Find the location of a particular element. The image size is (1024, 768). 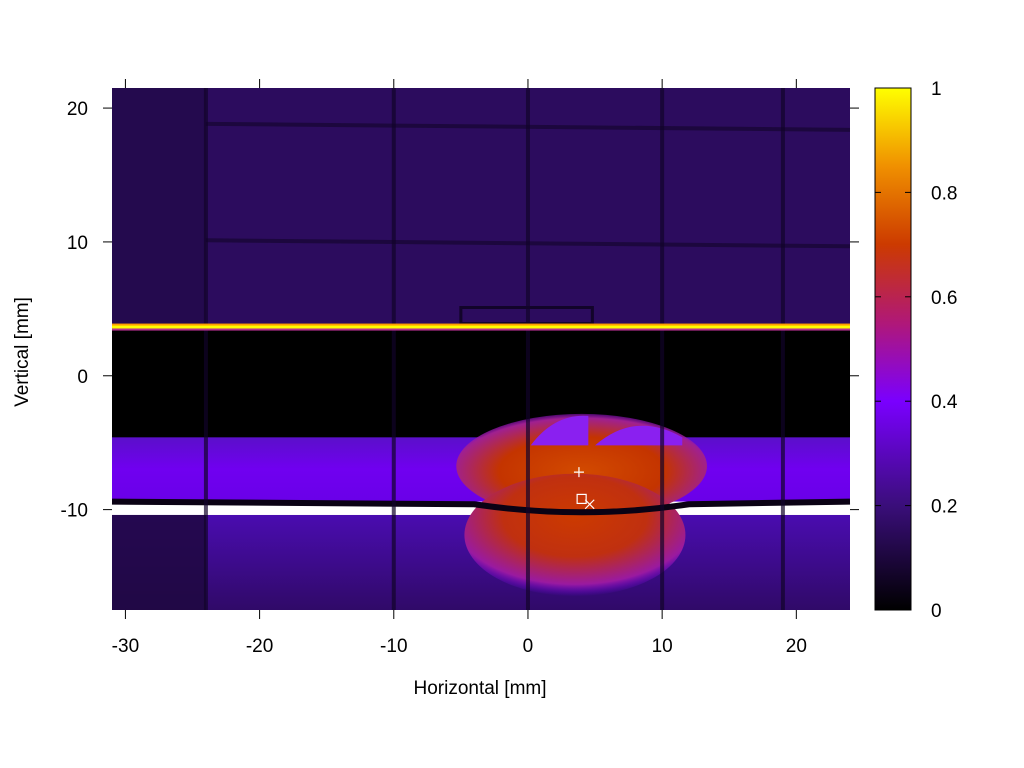

marker-plus is located at coordinates (578, 472).